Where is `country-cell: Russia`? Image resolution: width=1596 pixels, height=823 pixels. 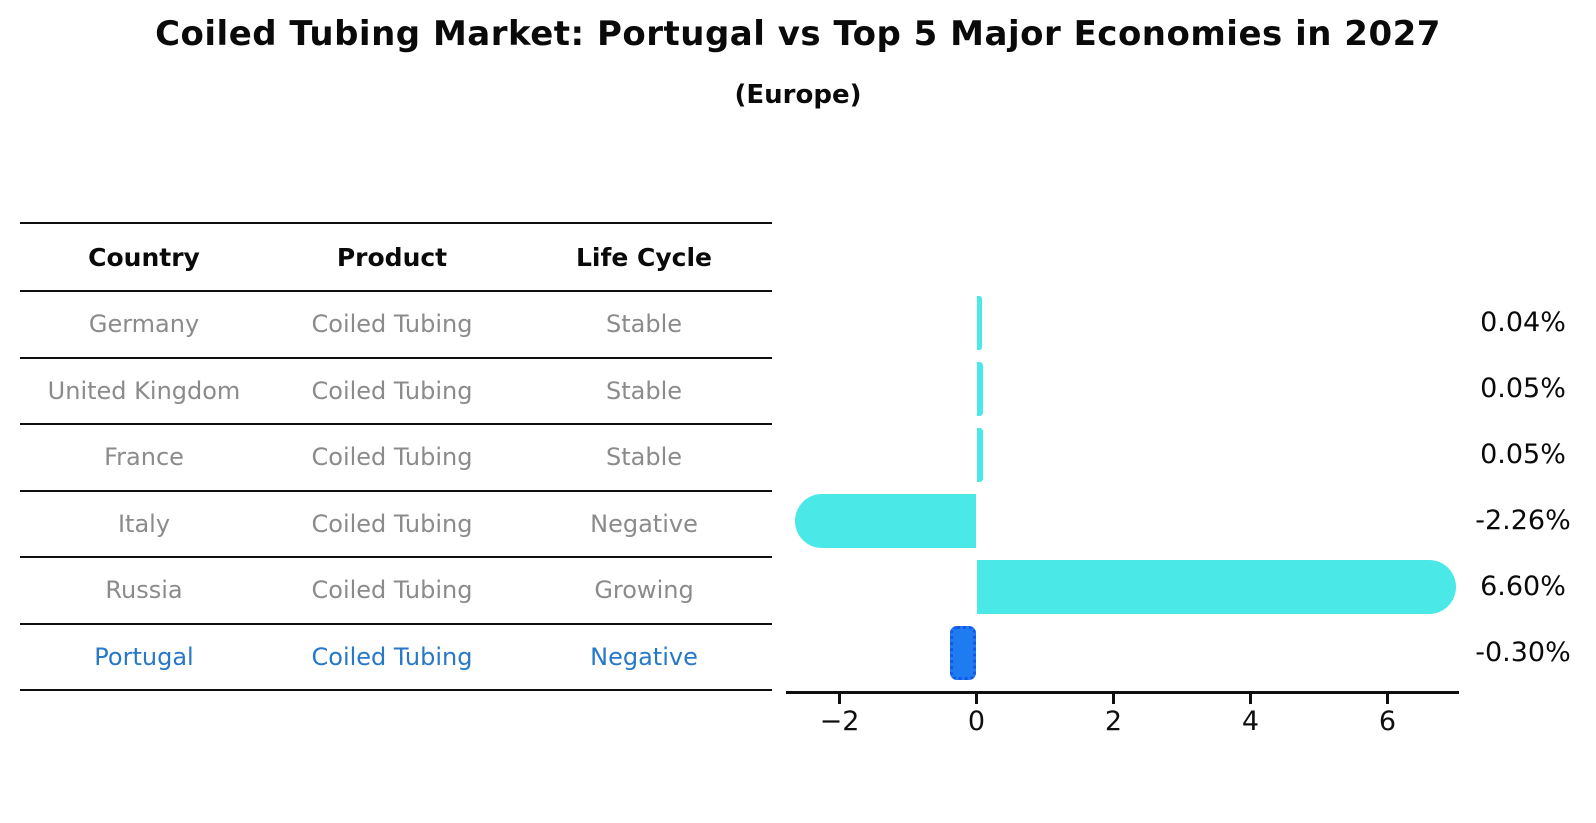
country-cell: Russia is located at coordinates (144, 590).